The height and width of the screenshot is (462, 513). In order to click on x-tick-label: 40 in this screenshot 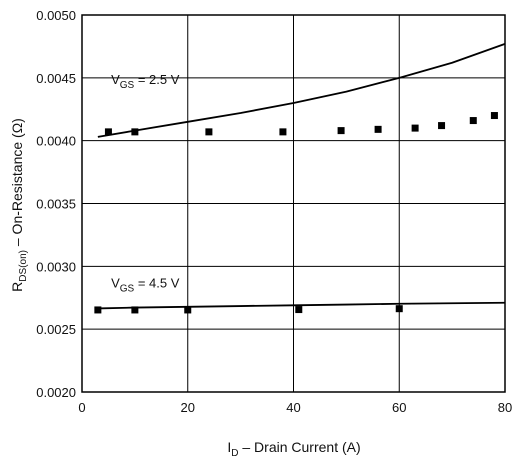, I will do `click(293, 407)`.